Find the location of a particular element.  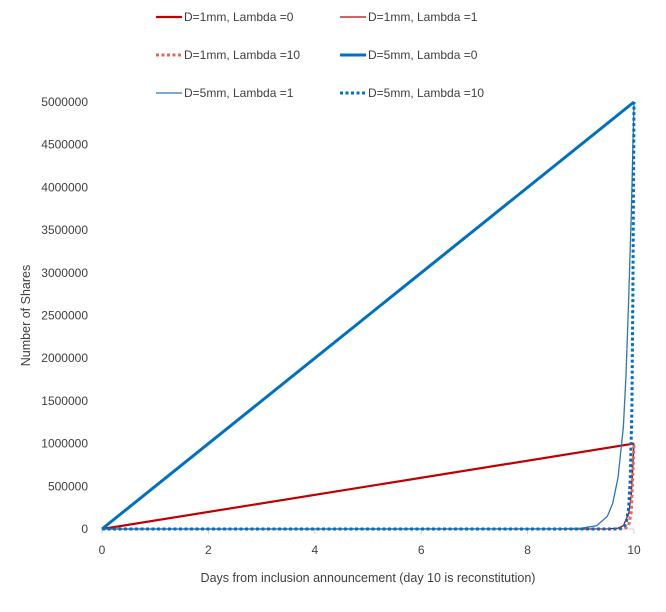

legend-item: D=1mm, Lambda =0 is located at coordinates (225, 17).